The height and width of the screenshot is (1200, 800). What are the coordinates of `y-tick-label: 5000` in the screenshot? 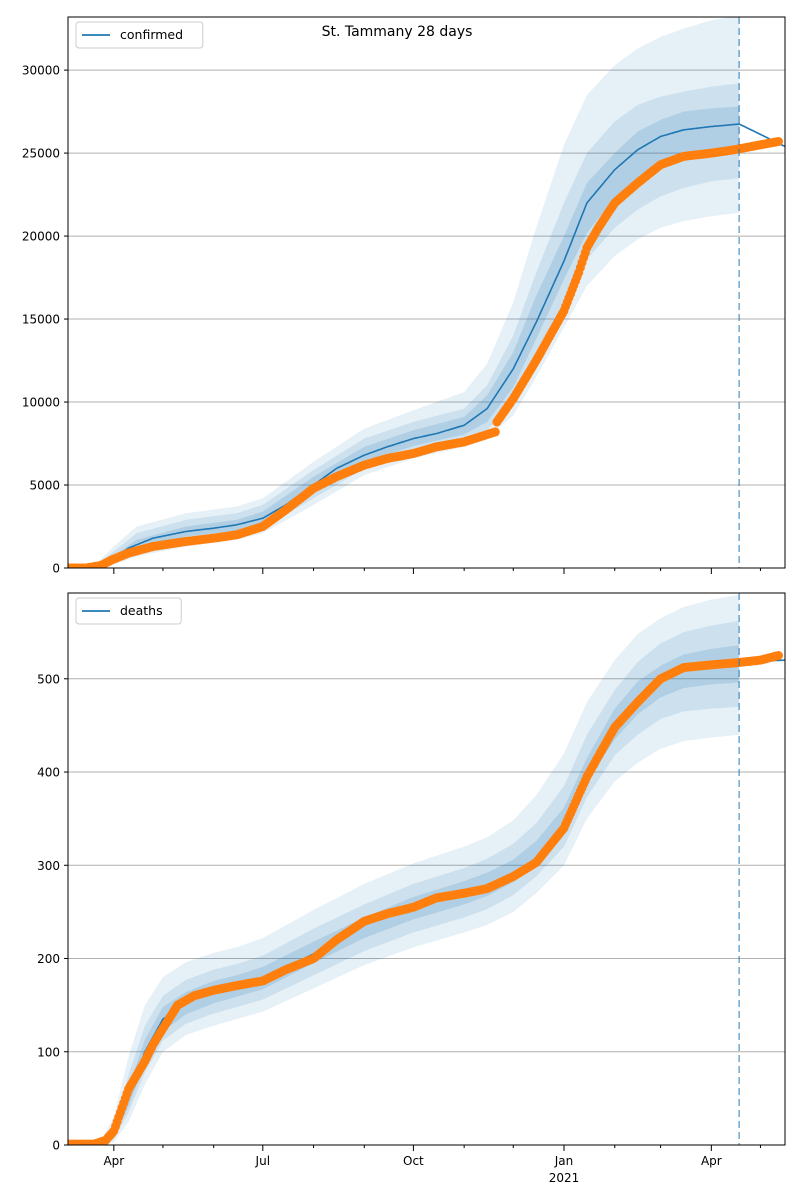 It's located at (44, 486).